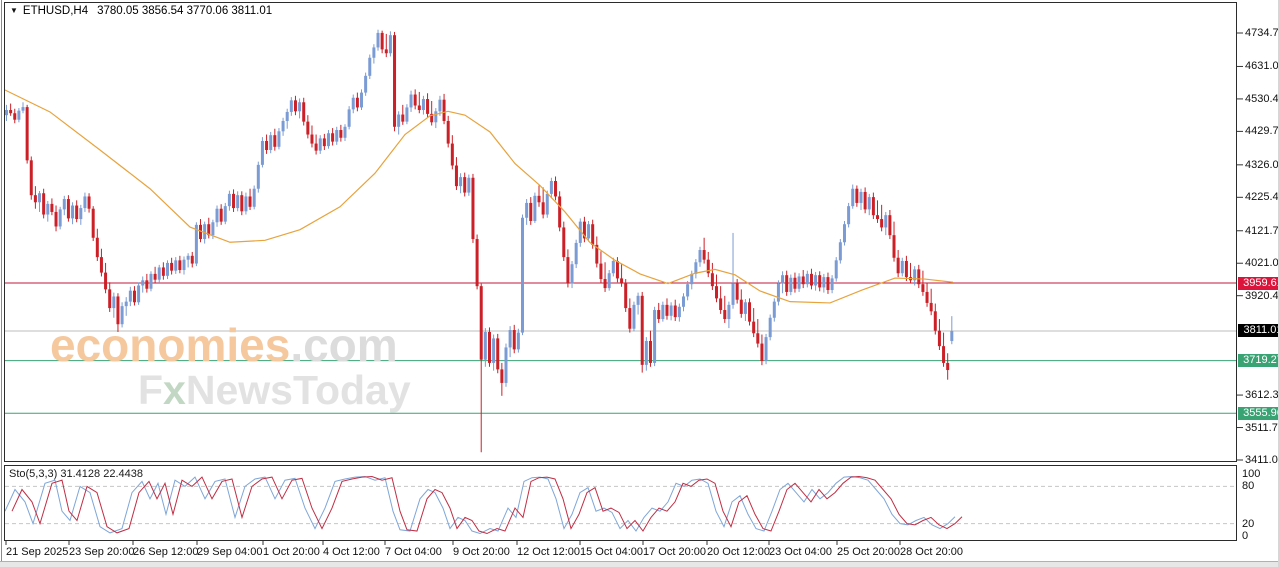  Describe the element at coordinates (1262, 98) in the screenshot. I see `price-axis-label: 4530.40` at that location.